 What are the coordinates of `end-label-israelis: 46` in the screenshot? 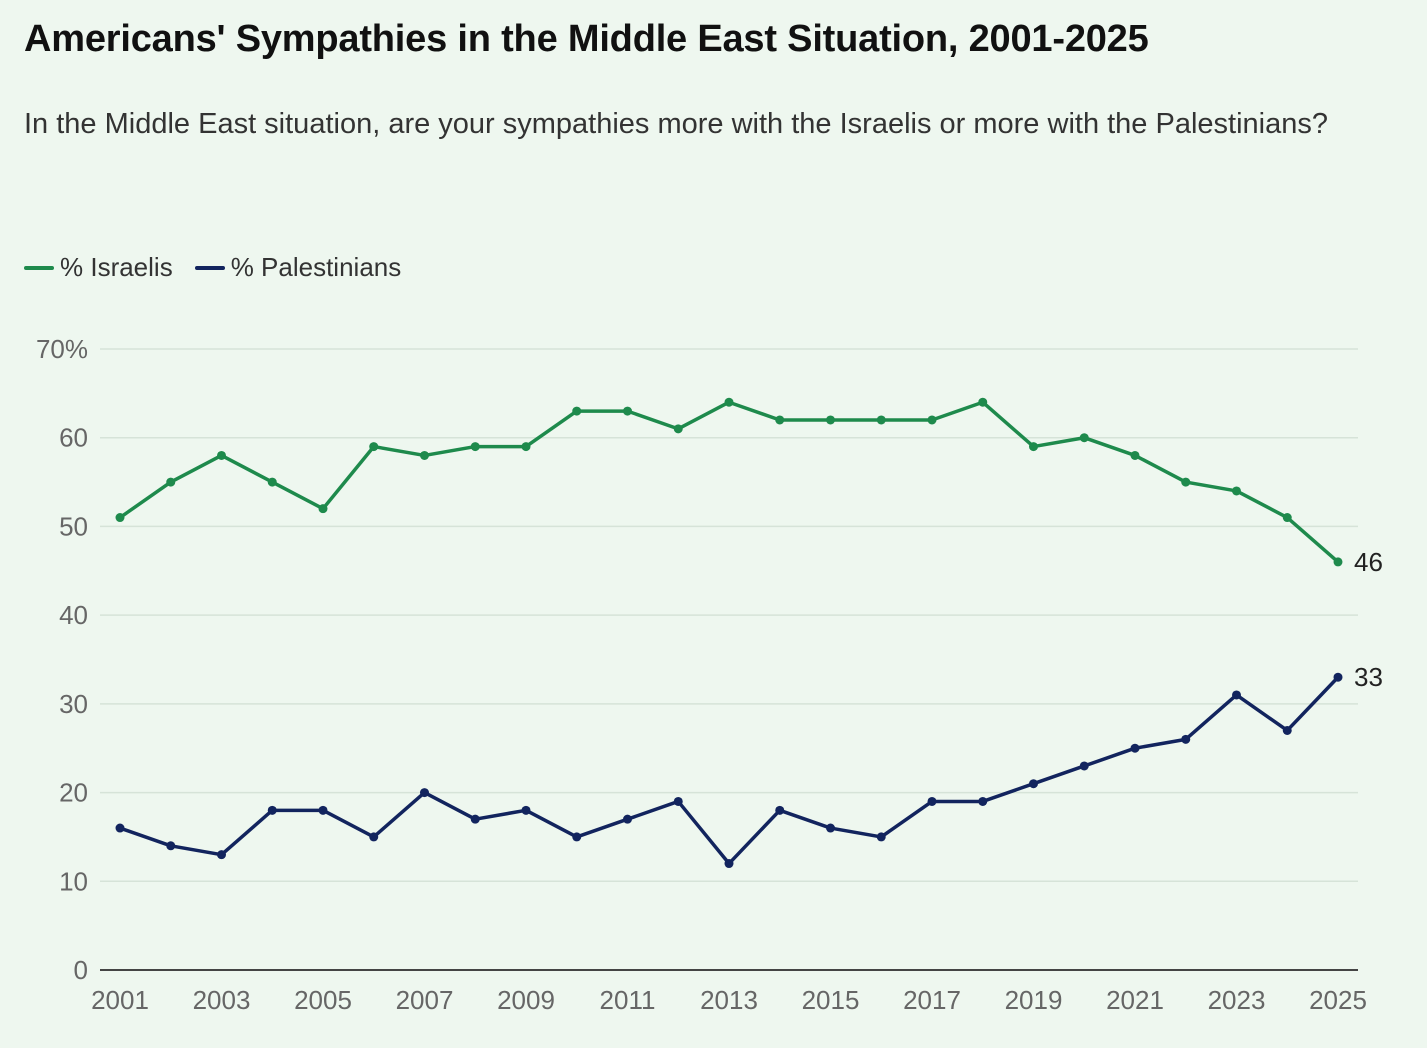 It's located at (1368, 562).